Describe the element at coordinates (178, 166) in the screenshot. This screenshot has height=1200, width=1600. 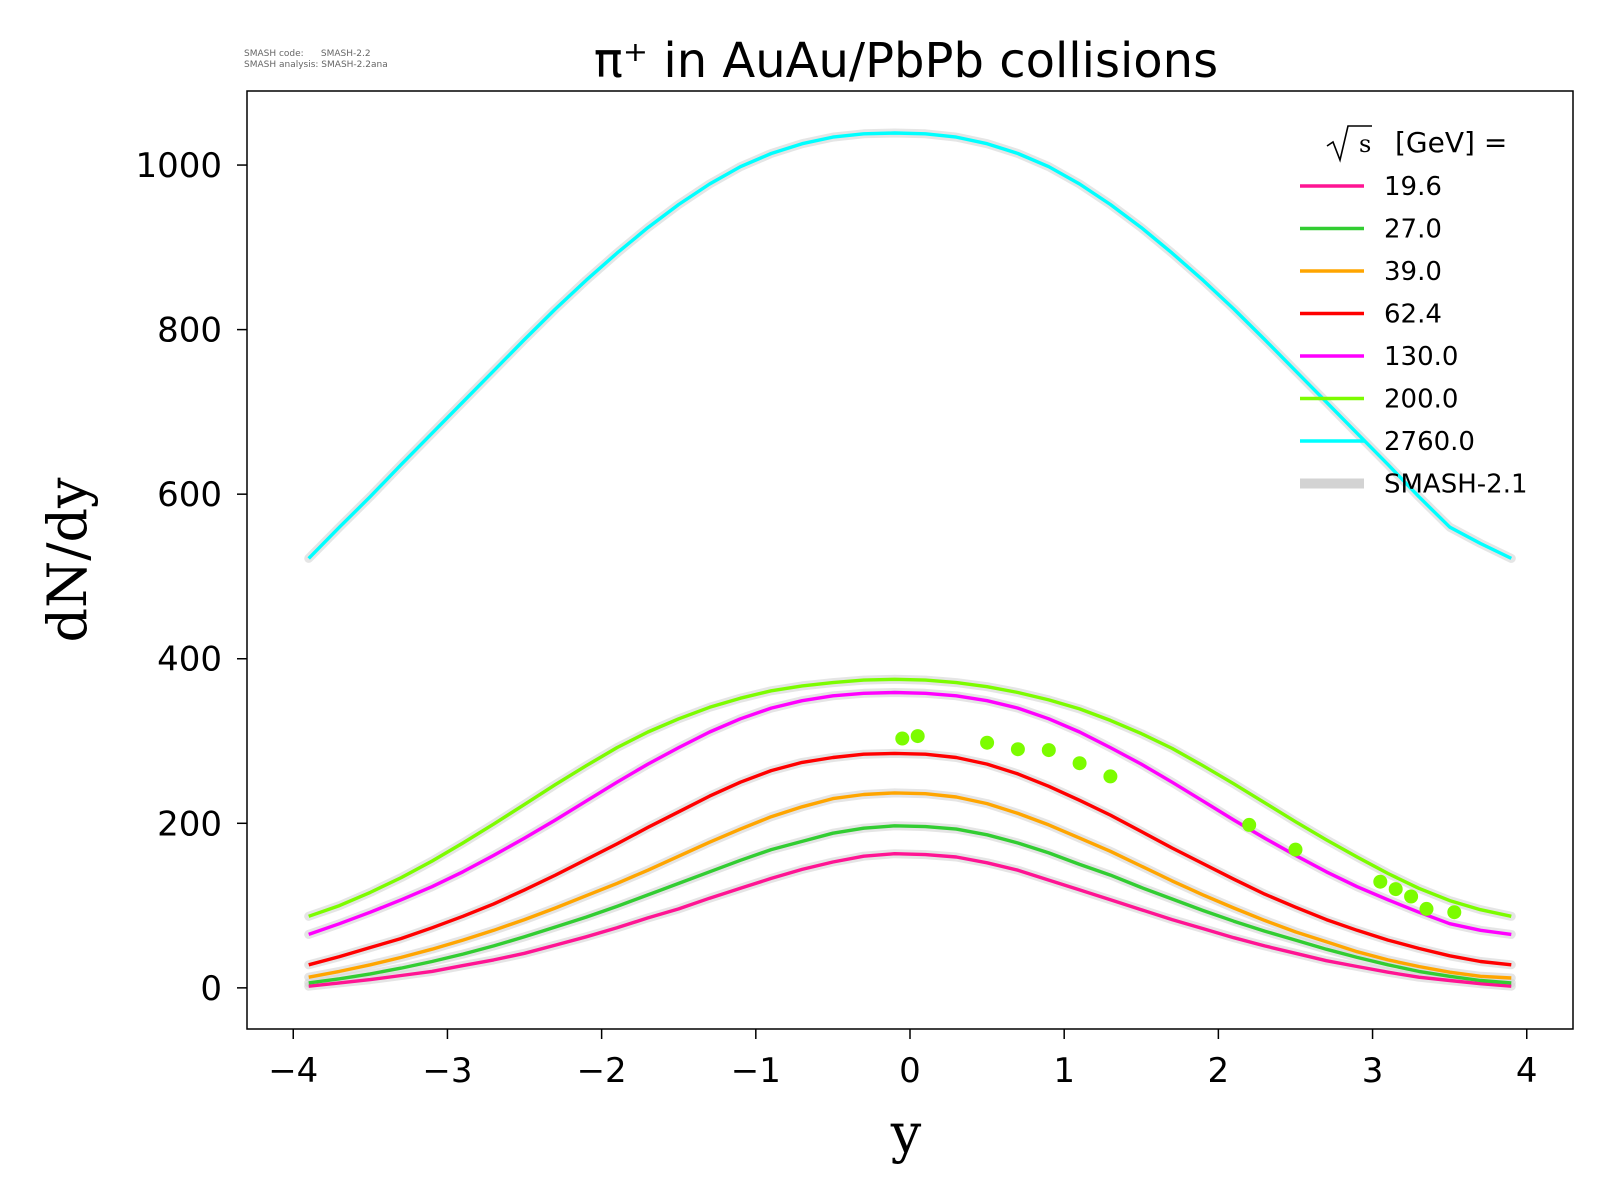
I see `y-tick-label: 1000` at that location.